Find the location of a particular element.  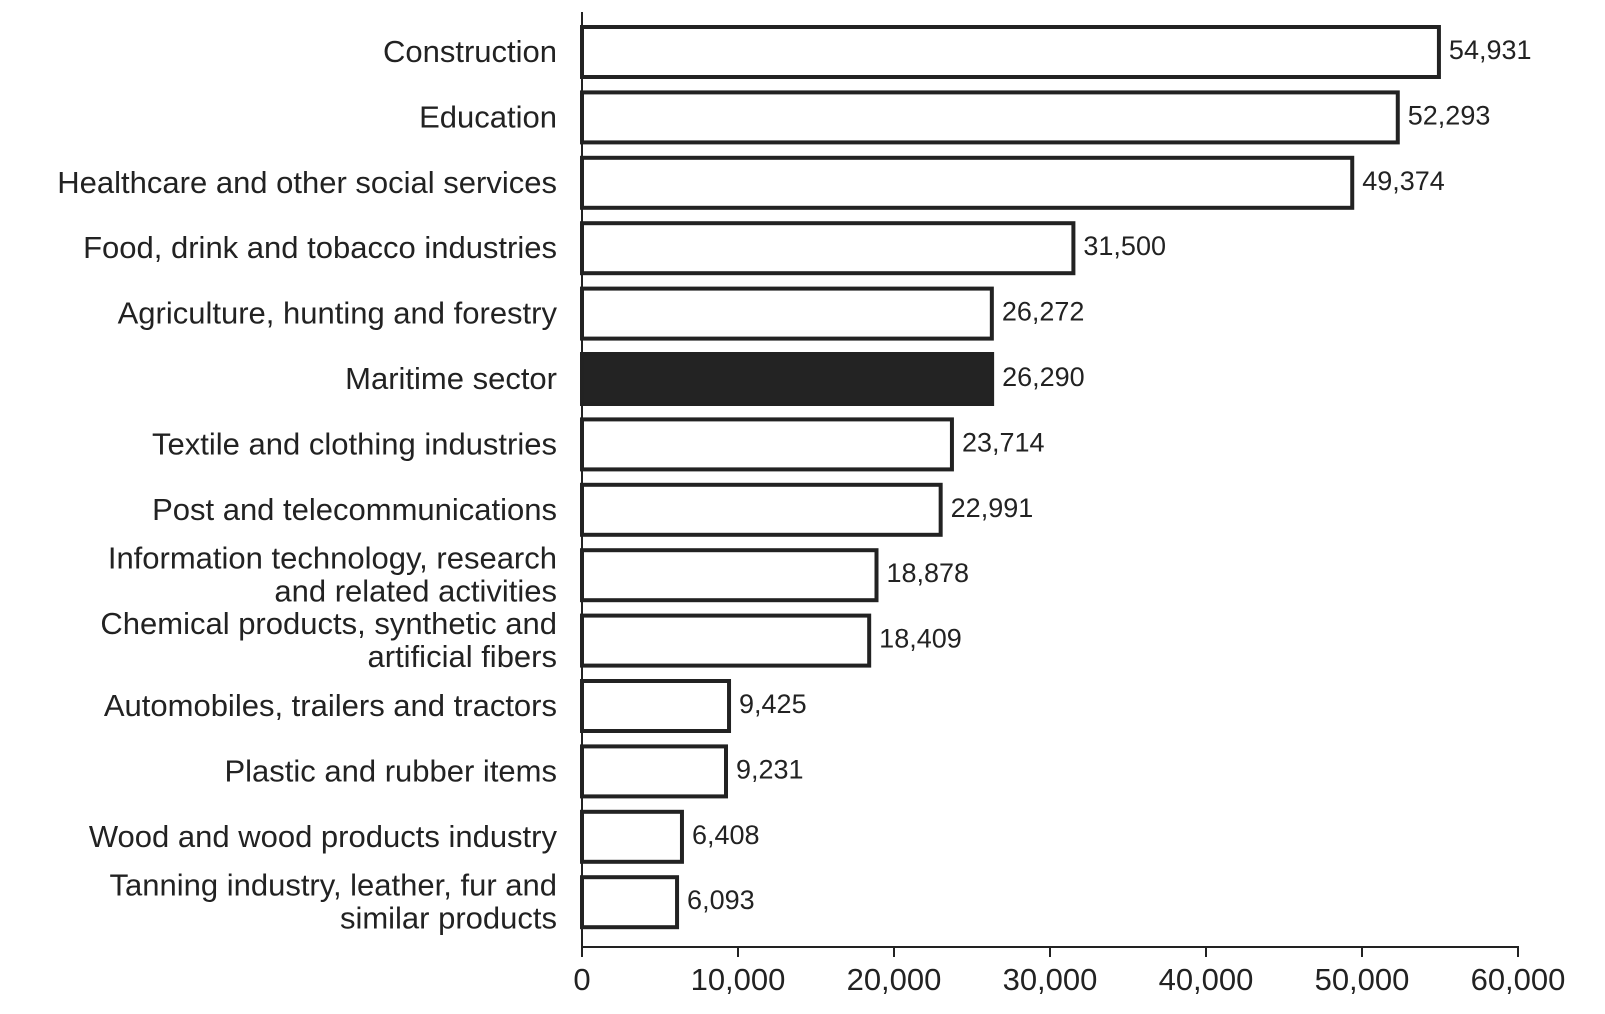

category-label: Construction is located at coordinates (470, 51).